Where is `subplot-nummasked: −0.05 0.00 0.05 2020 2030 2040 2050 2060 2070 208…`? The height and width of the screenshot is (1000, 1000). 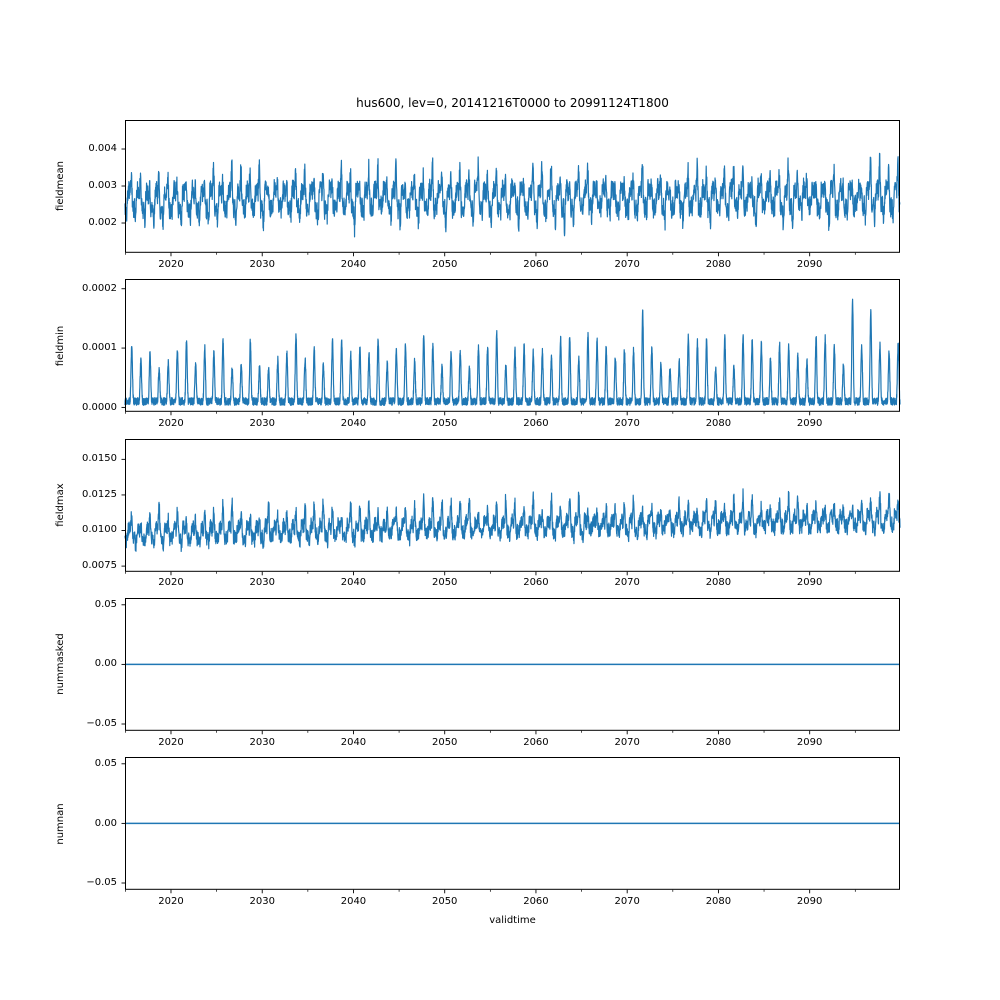 subplot-nummasked: −0.05 0.00 0.05 2020 2030 2040 2050 2060 2070 208… is located at coordinates (477, 672).